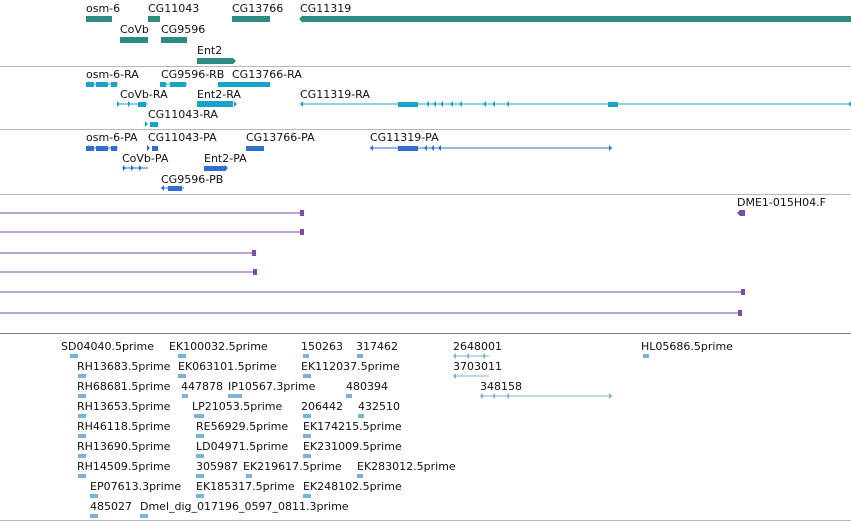 The width and height of the screenshot is (851, 522). What do you see at coordinates (183, 114) in the screenshot?
I see `transcript-label-cg11043-ra: CG11043-RA` at bounding box center [183, 114].